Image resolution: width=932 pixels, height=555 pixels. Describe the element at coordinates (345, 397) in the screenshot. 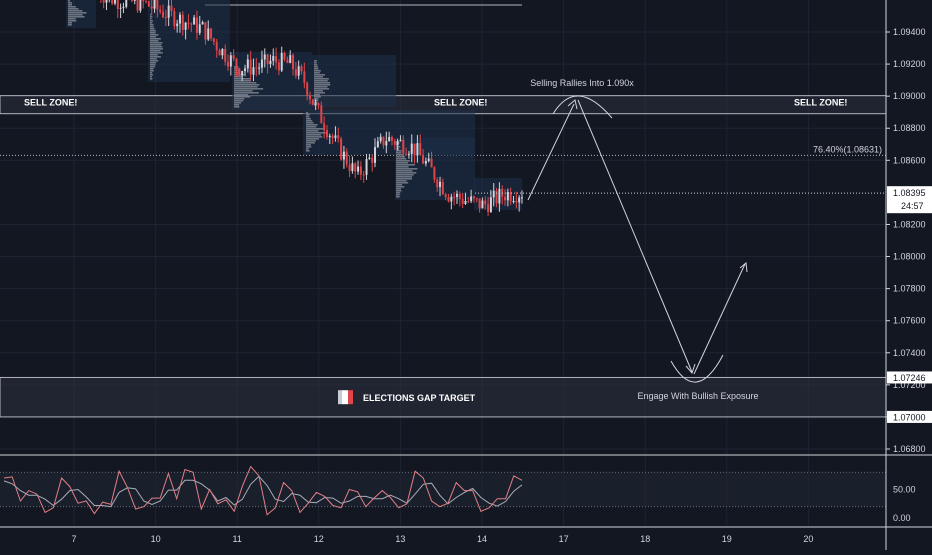

I see `flag-icon` at that location.